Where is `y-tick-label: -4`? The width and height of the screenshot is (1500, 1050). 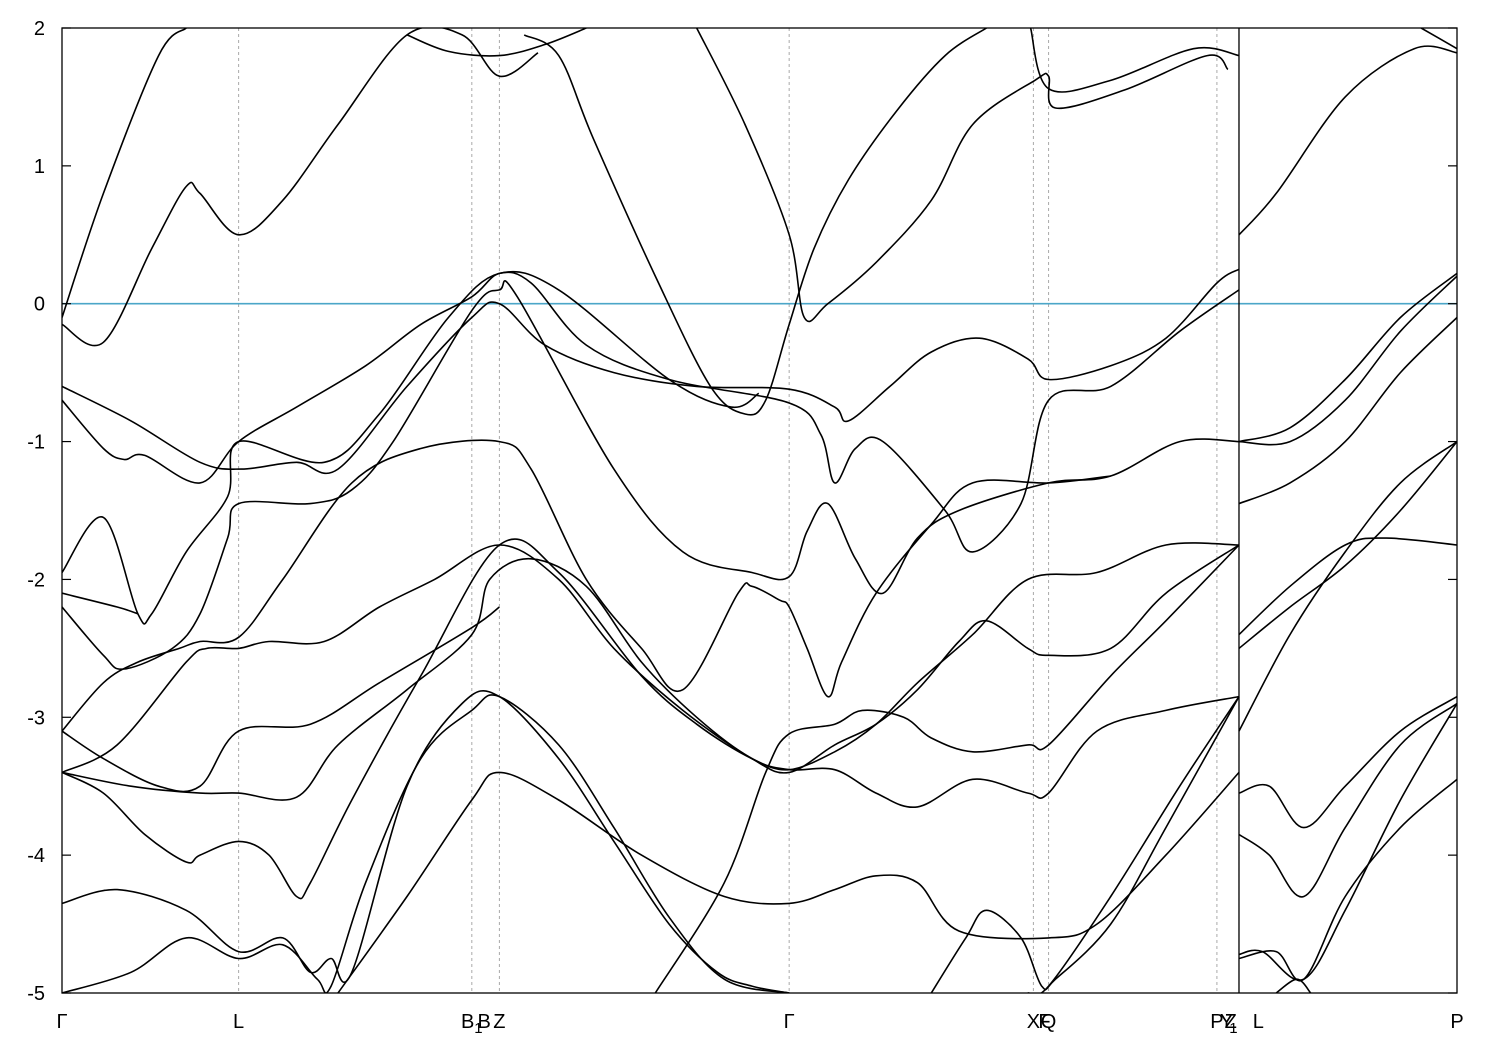
y-tick-label: -4 is located at coordinates (36, 856).